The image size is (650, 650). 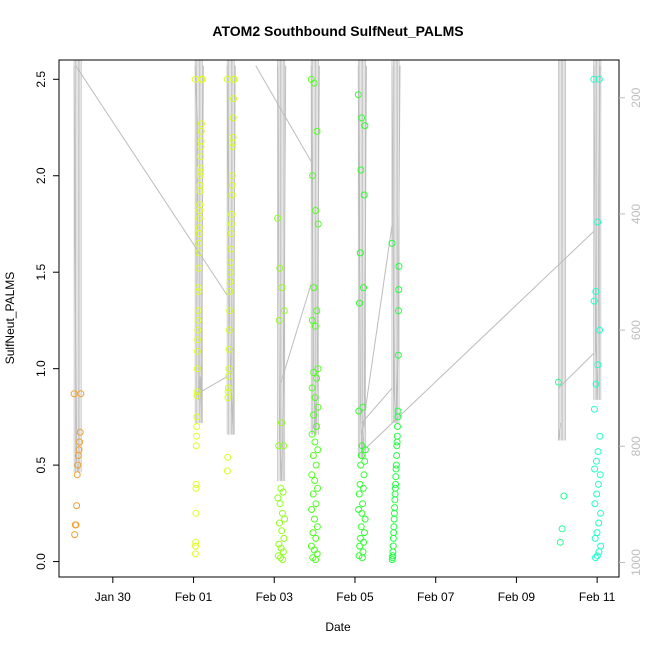 What do you see at coordinates (10, 318) in the screenshot?
I see `y-axis-label: SulfNeut_PALMS` at bounding box center [10, 318].